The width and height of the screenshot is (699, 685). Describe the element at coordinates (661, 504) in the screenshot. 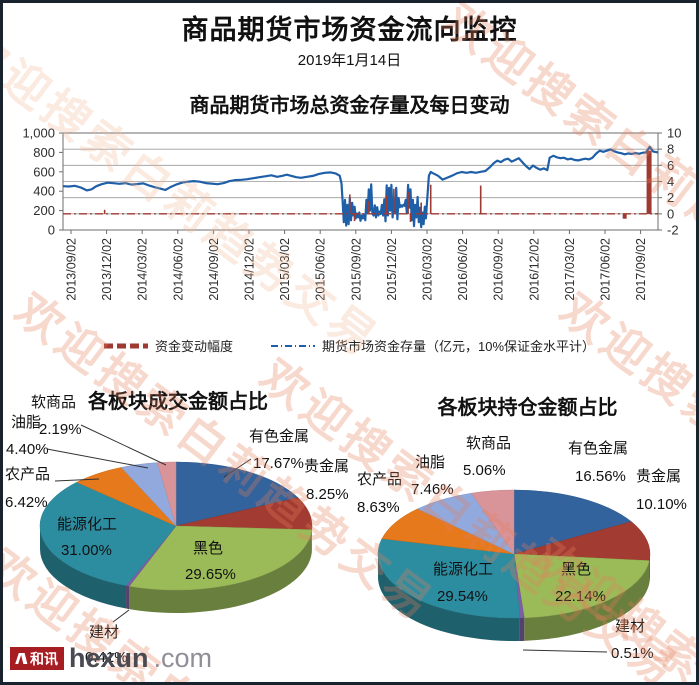

I see `pie-label-value-贵金属: 10.10%` at that location.